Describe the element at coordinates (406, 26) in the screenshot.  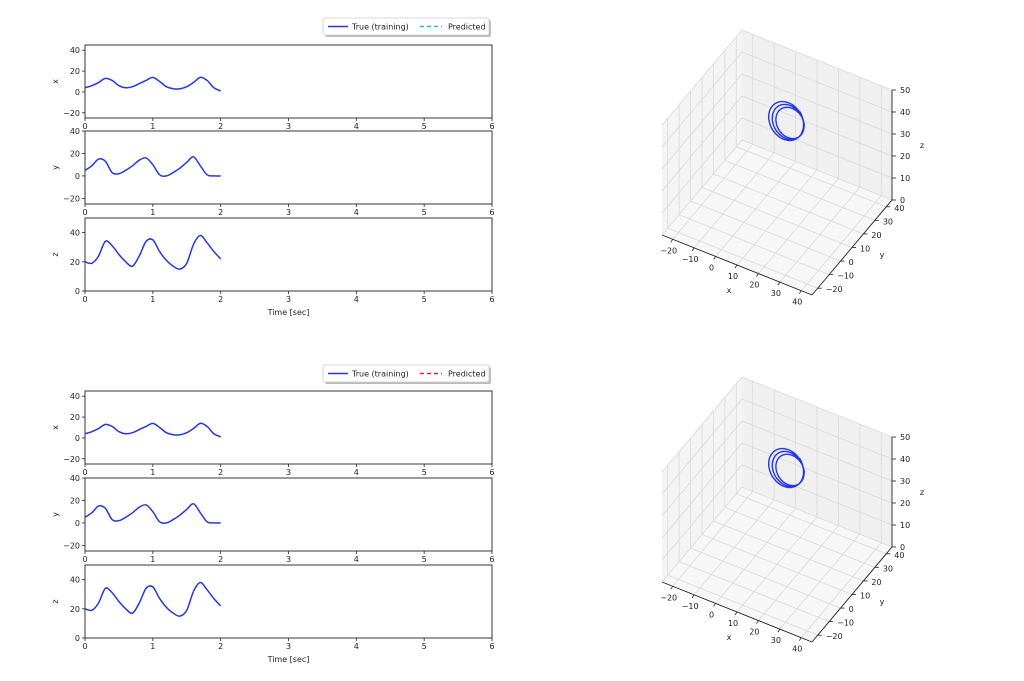
I see `legend-box` at that location.